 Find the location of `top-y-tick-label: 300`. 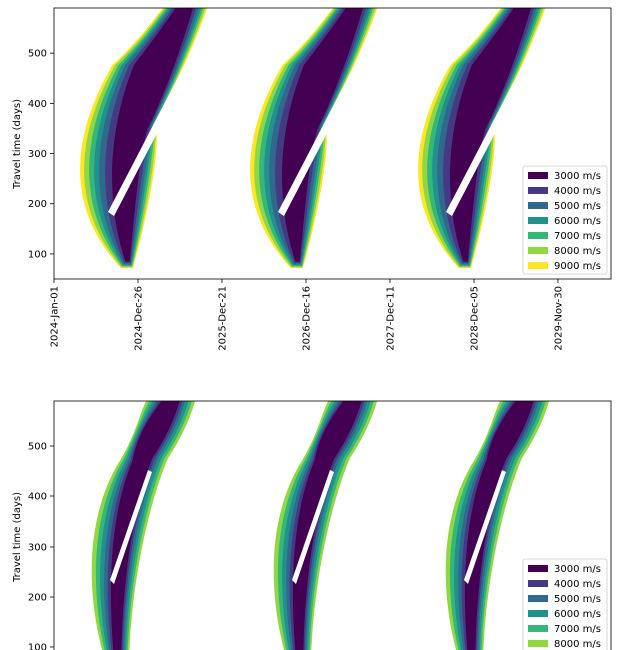

top-y-tick-label: 300 is located at coordinates (37, 154).